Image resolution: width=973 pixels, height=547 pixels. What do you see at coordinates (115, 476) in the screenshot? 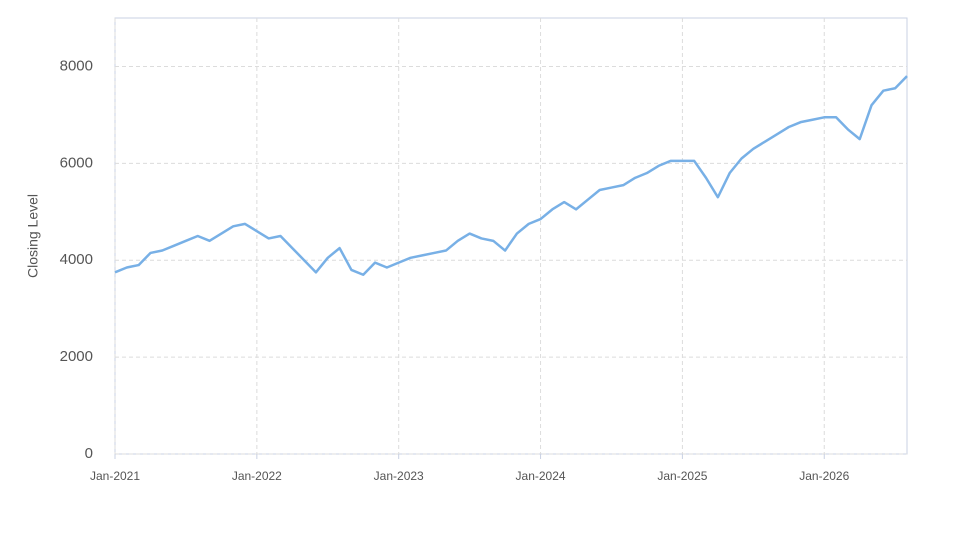
I see `x-tick-label: Jan-2021` at bounding box center [115, 476].